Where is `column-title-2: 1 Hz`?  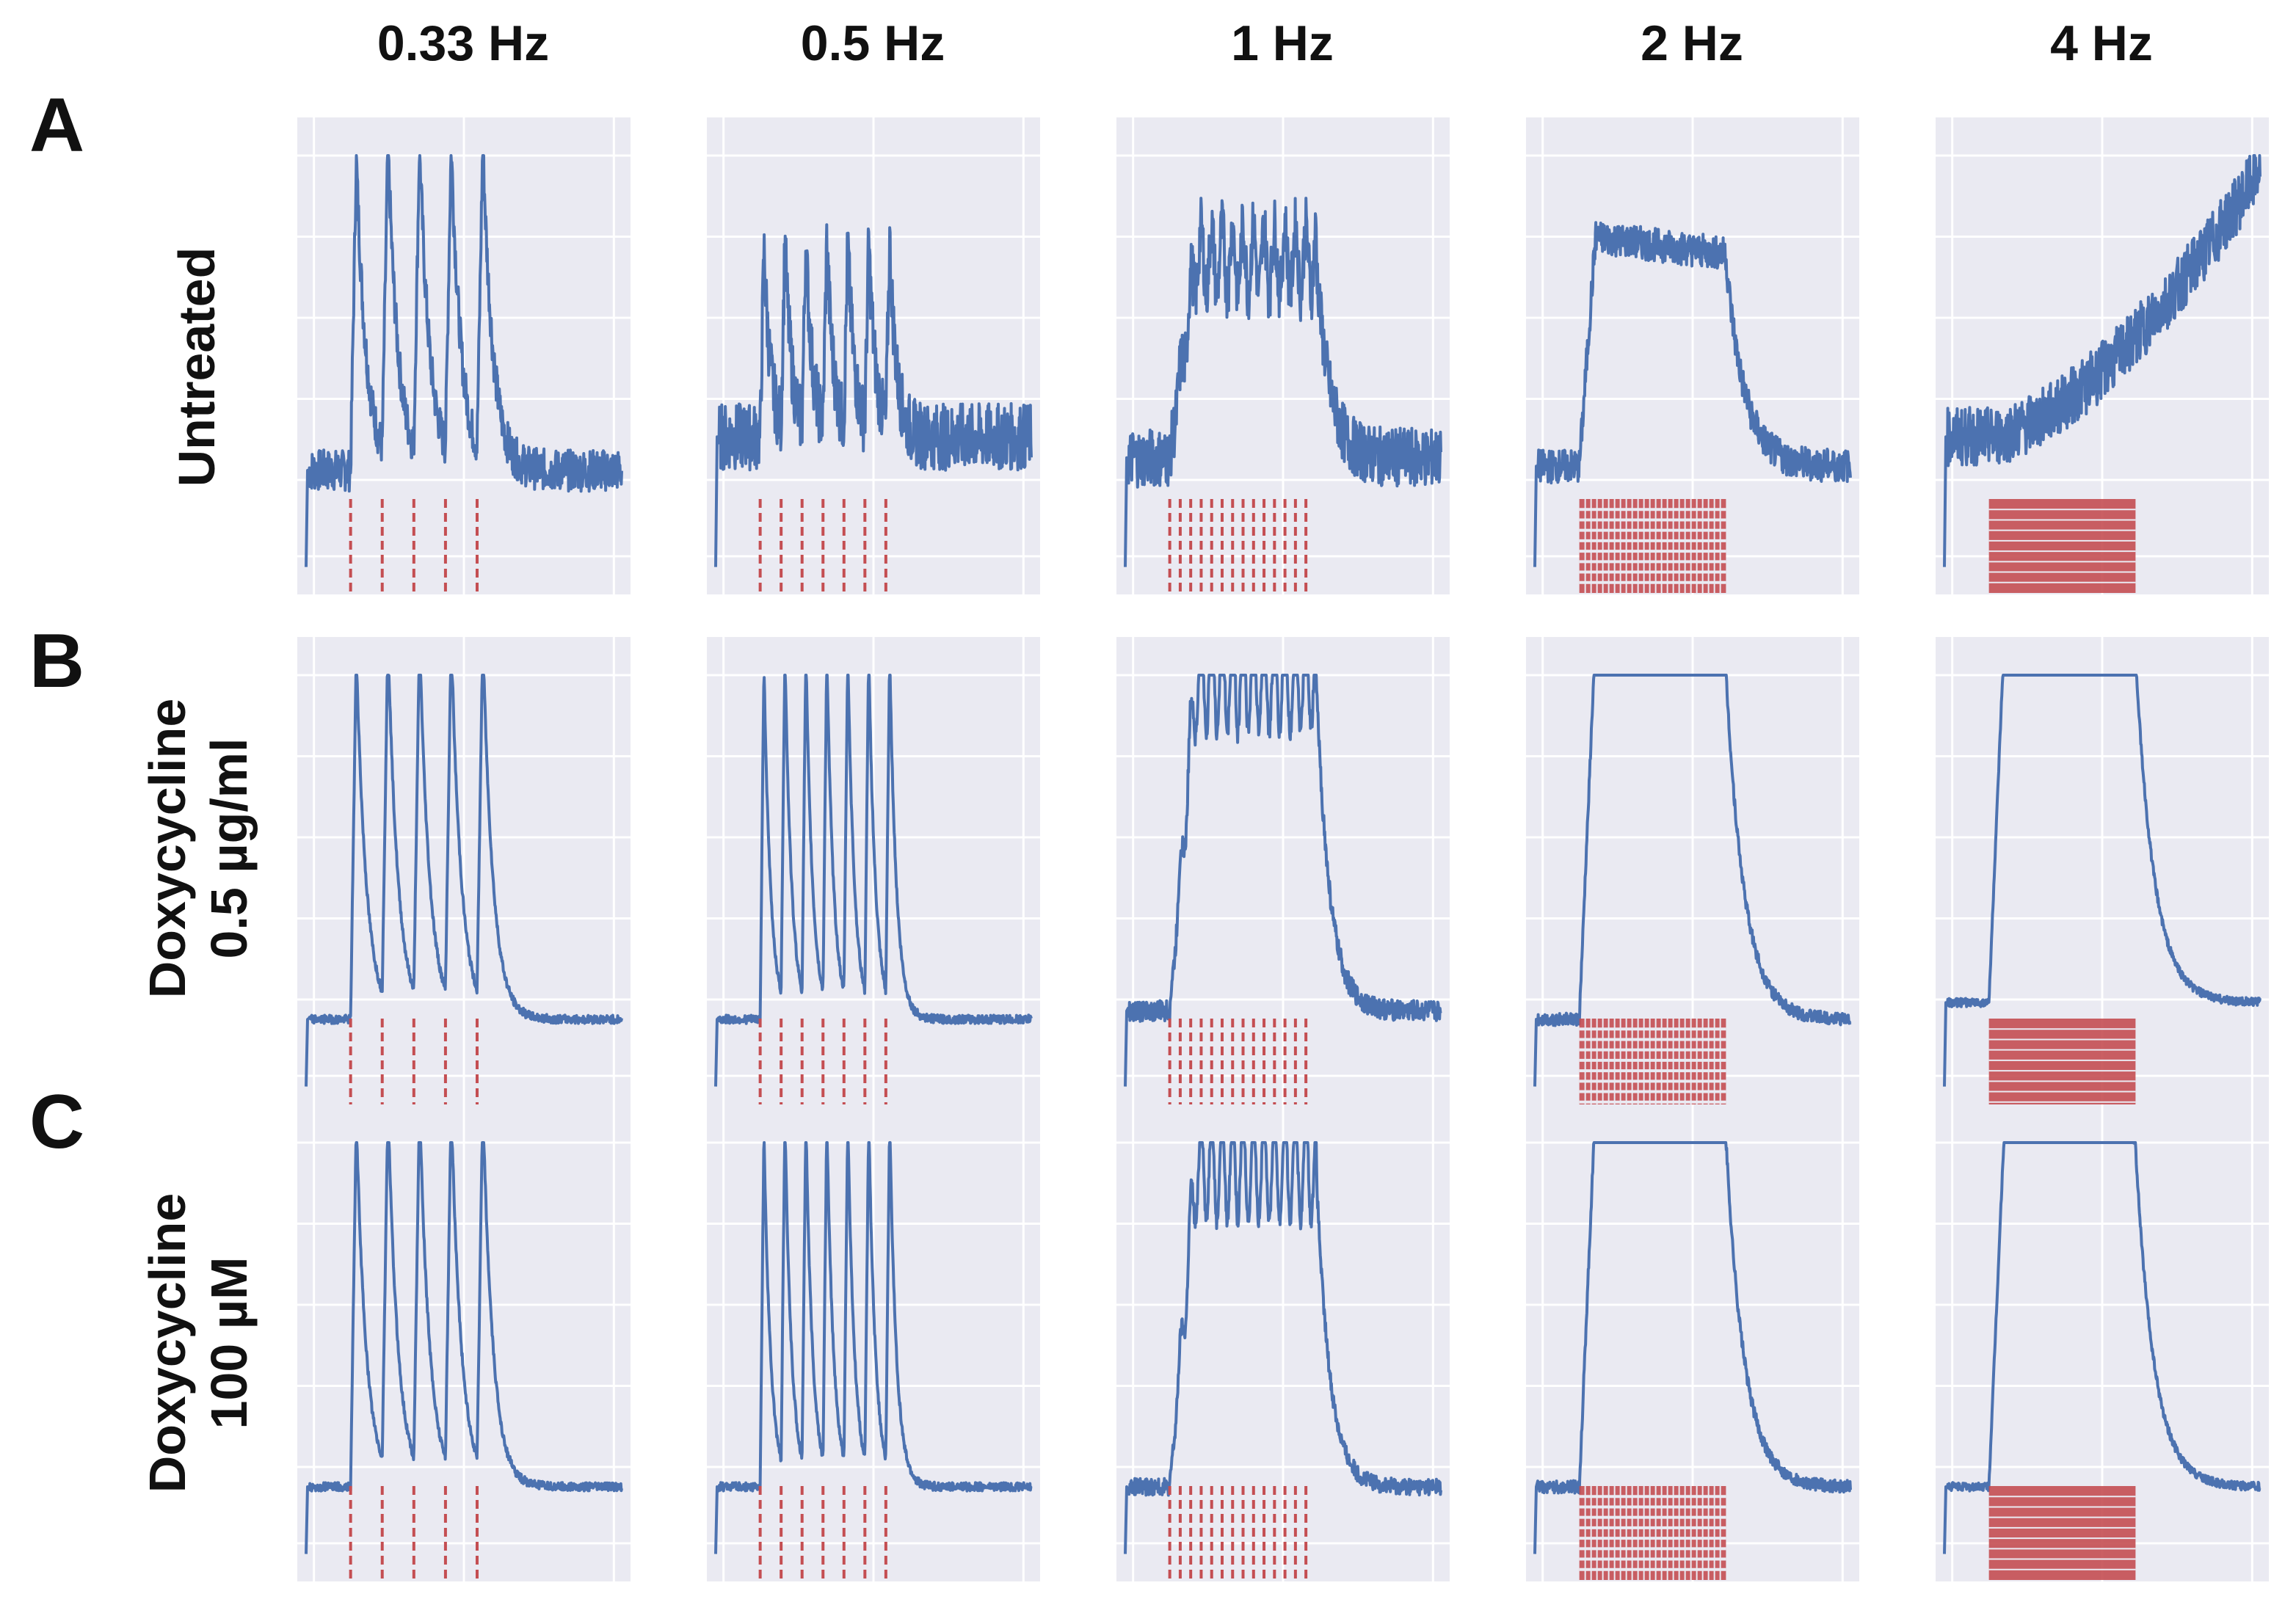
column-title-2: 1 Hz is located at coordinates (1282, 43).